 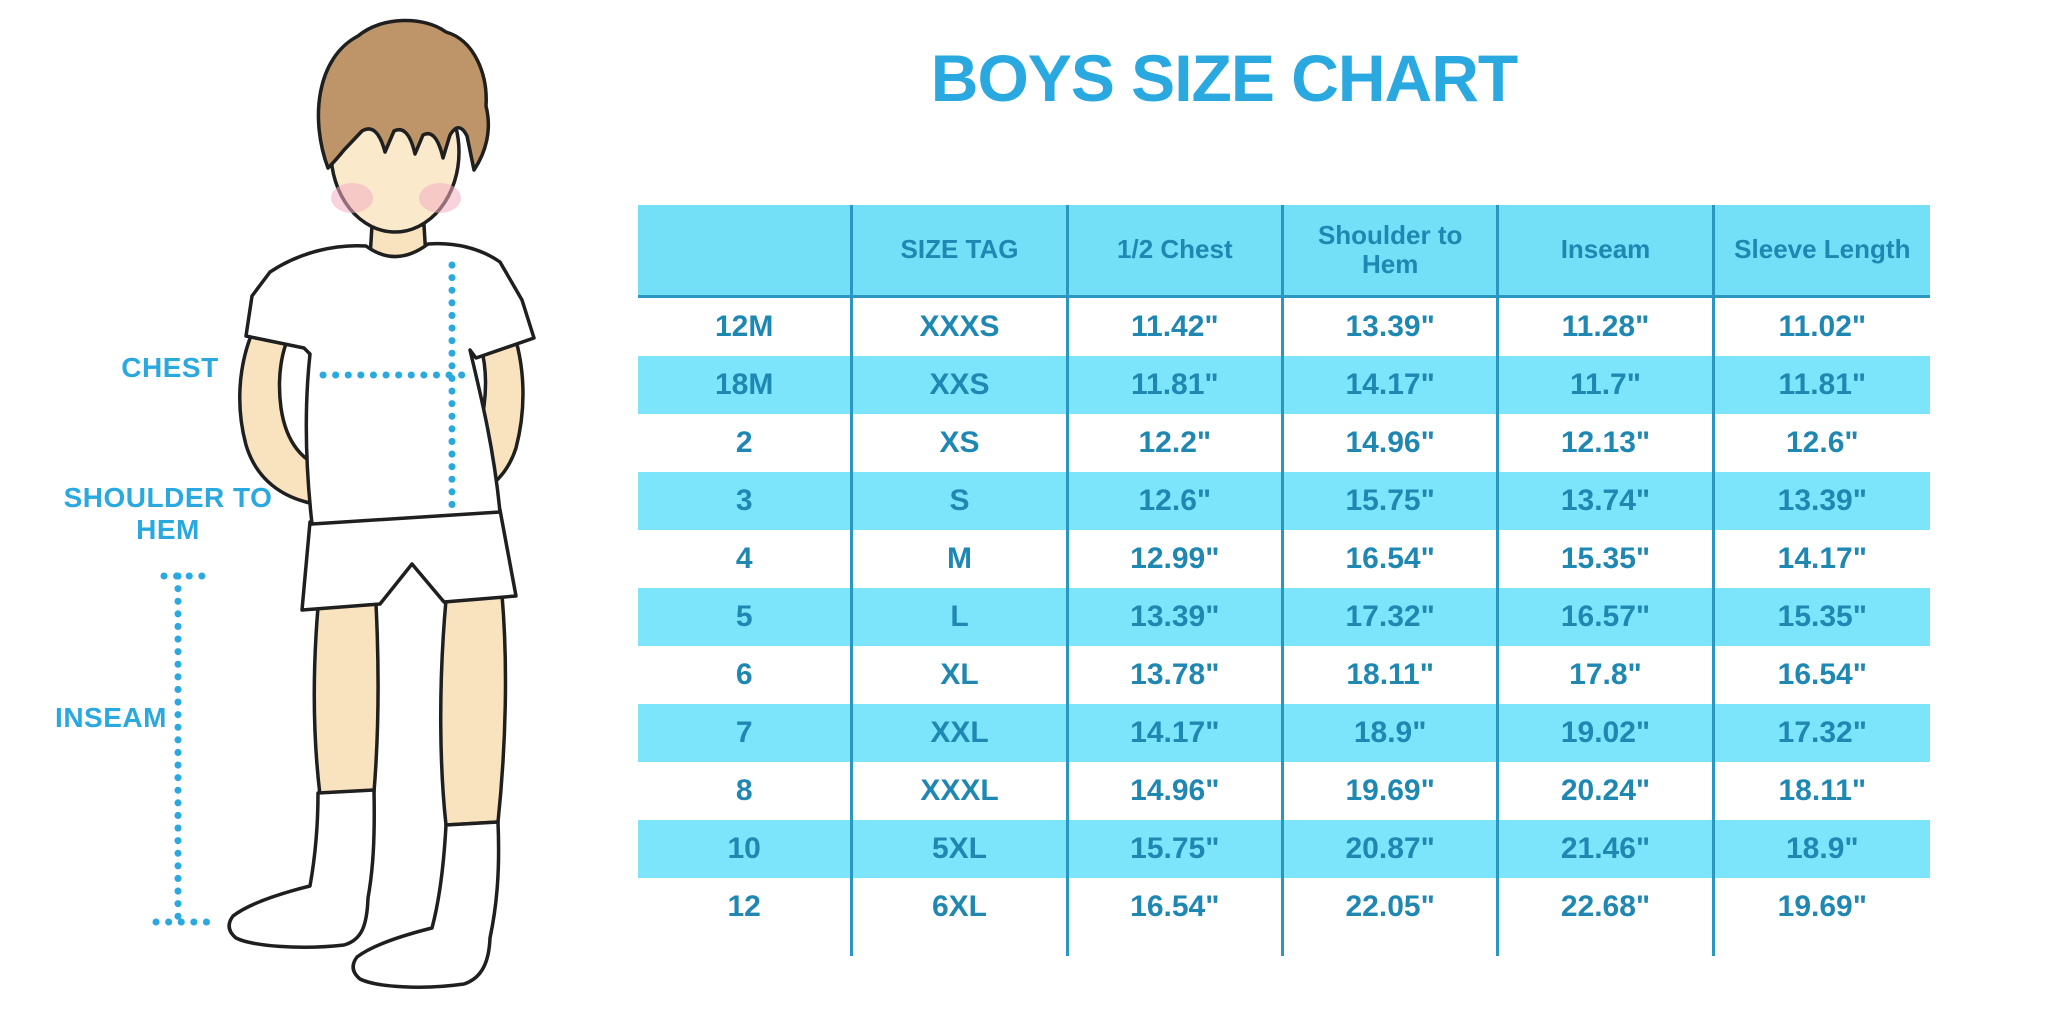 What do you see at coordinates (473, 710) in the screenshot?
I see `figure-leg-right` at bounding box center [473, 710].